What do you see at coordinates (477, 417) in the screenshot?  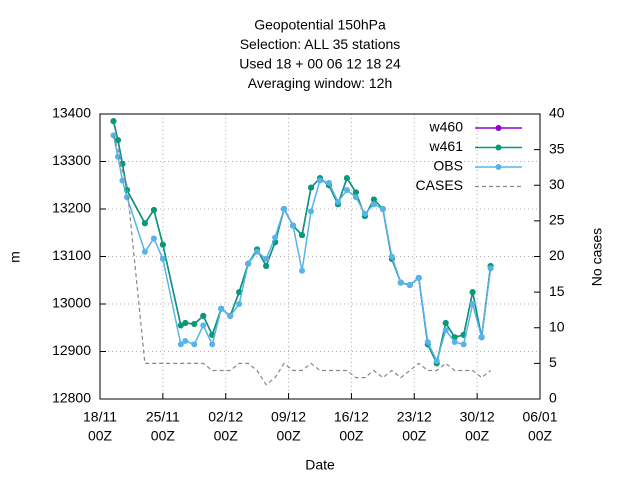 I see `x-tick-label: 30/12` at bounding box center [477, 417].